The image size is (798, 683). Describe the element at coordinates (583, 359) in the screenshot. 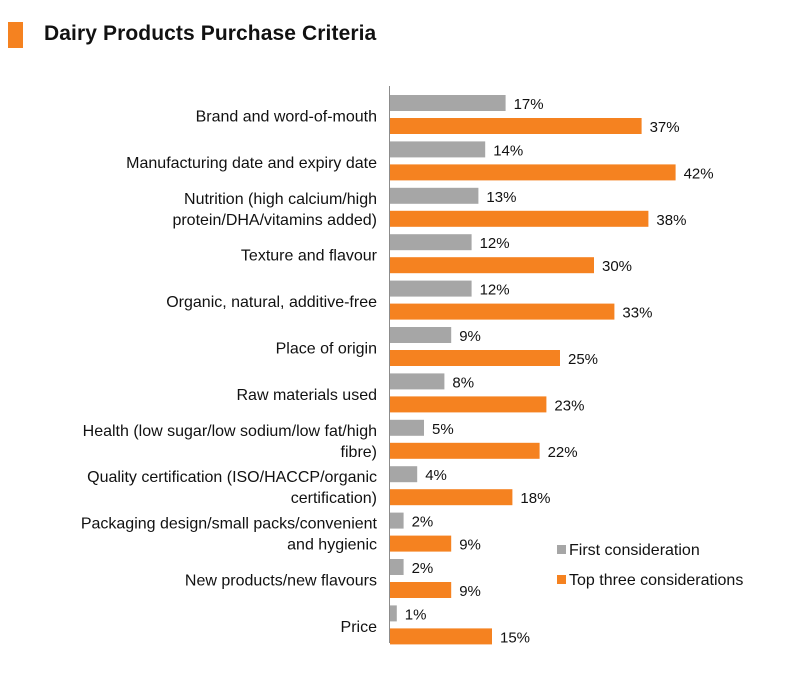

I see `value-label: 25%` at that location.